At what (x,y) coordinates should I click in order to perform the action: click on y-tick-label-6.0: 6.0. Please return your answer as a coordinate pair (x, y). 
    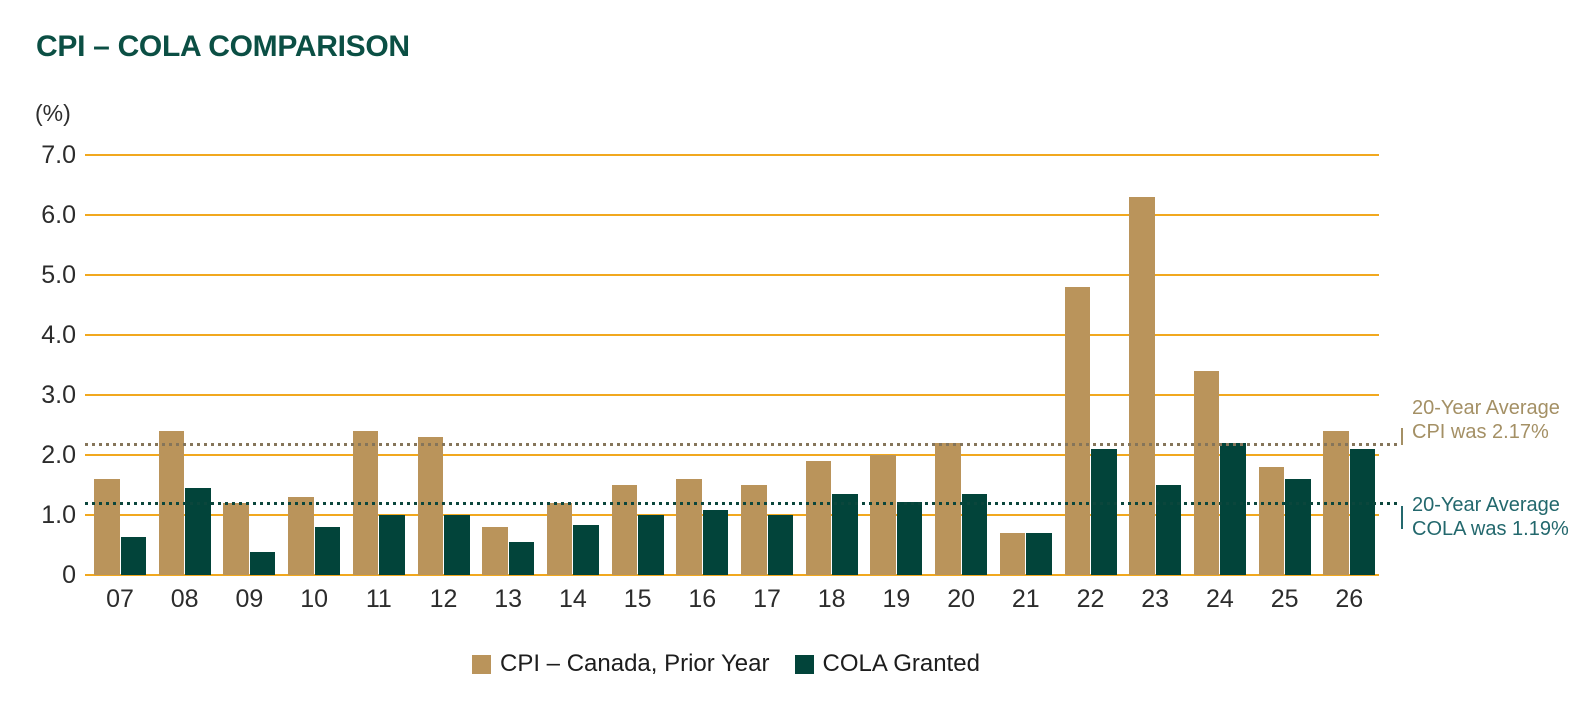
    Looking at the image, I should click on (58, 215).